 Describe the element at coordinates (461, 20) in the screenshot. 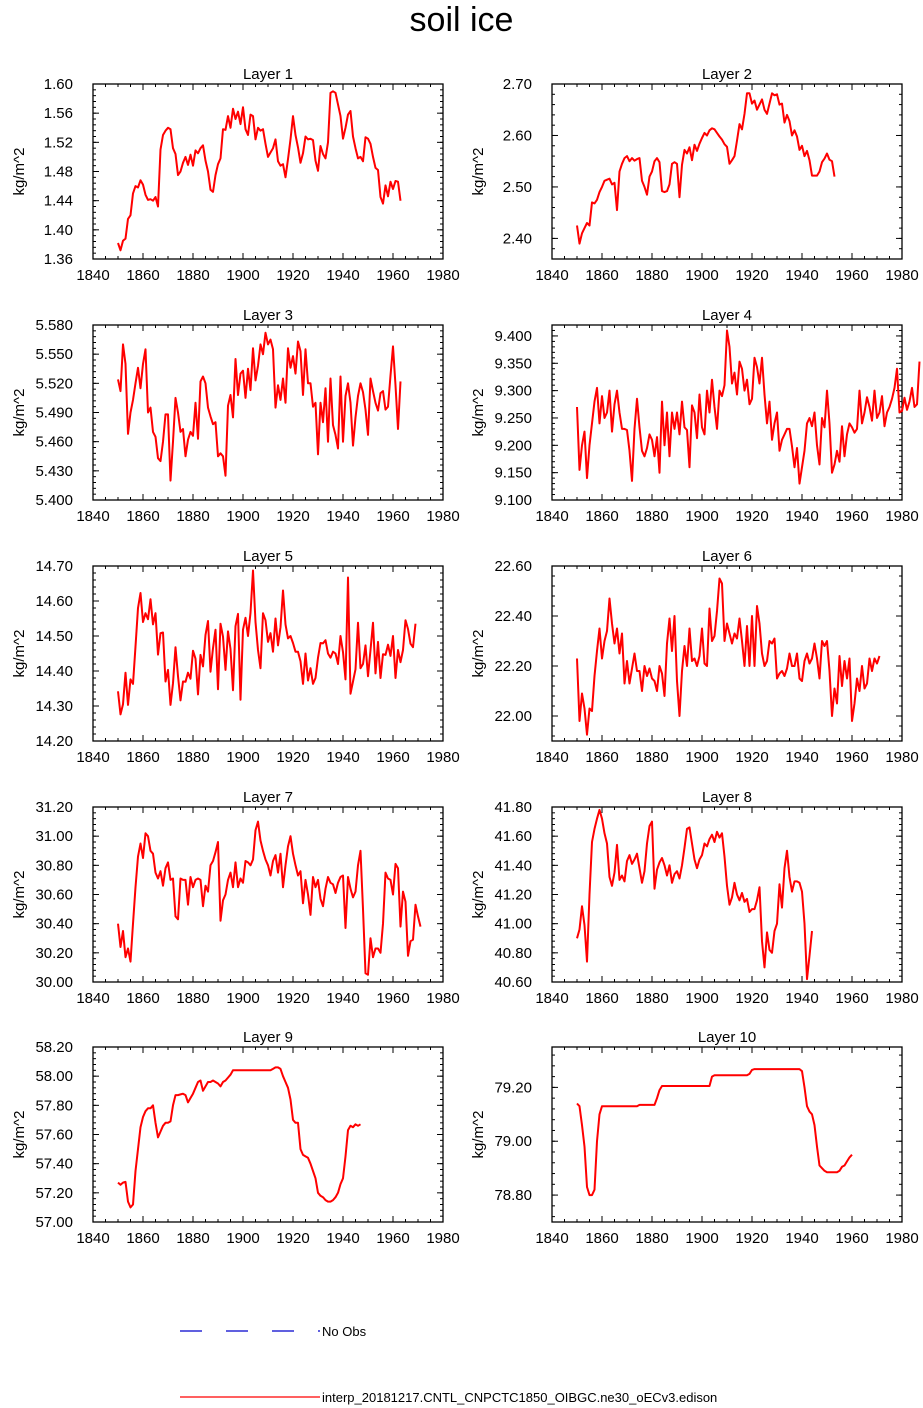

I see `page-title: soil ice` at that location.